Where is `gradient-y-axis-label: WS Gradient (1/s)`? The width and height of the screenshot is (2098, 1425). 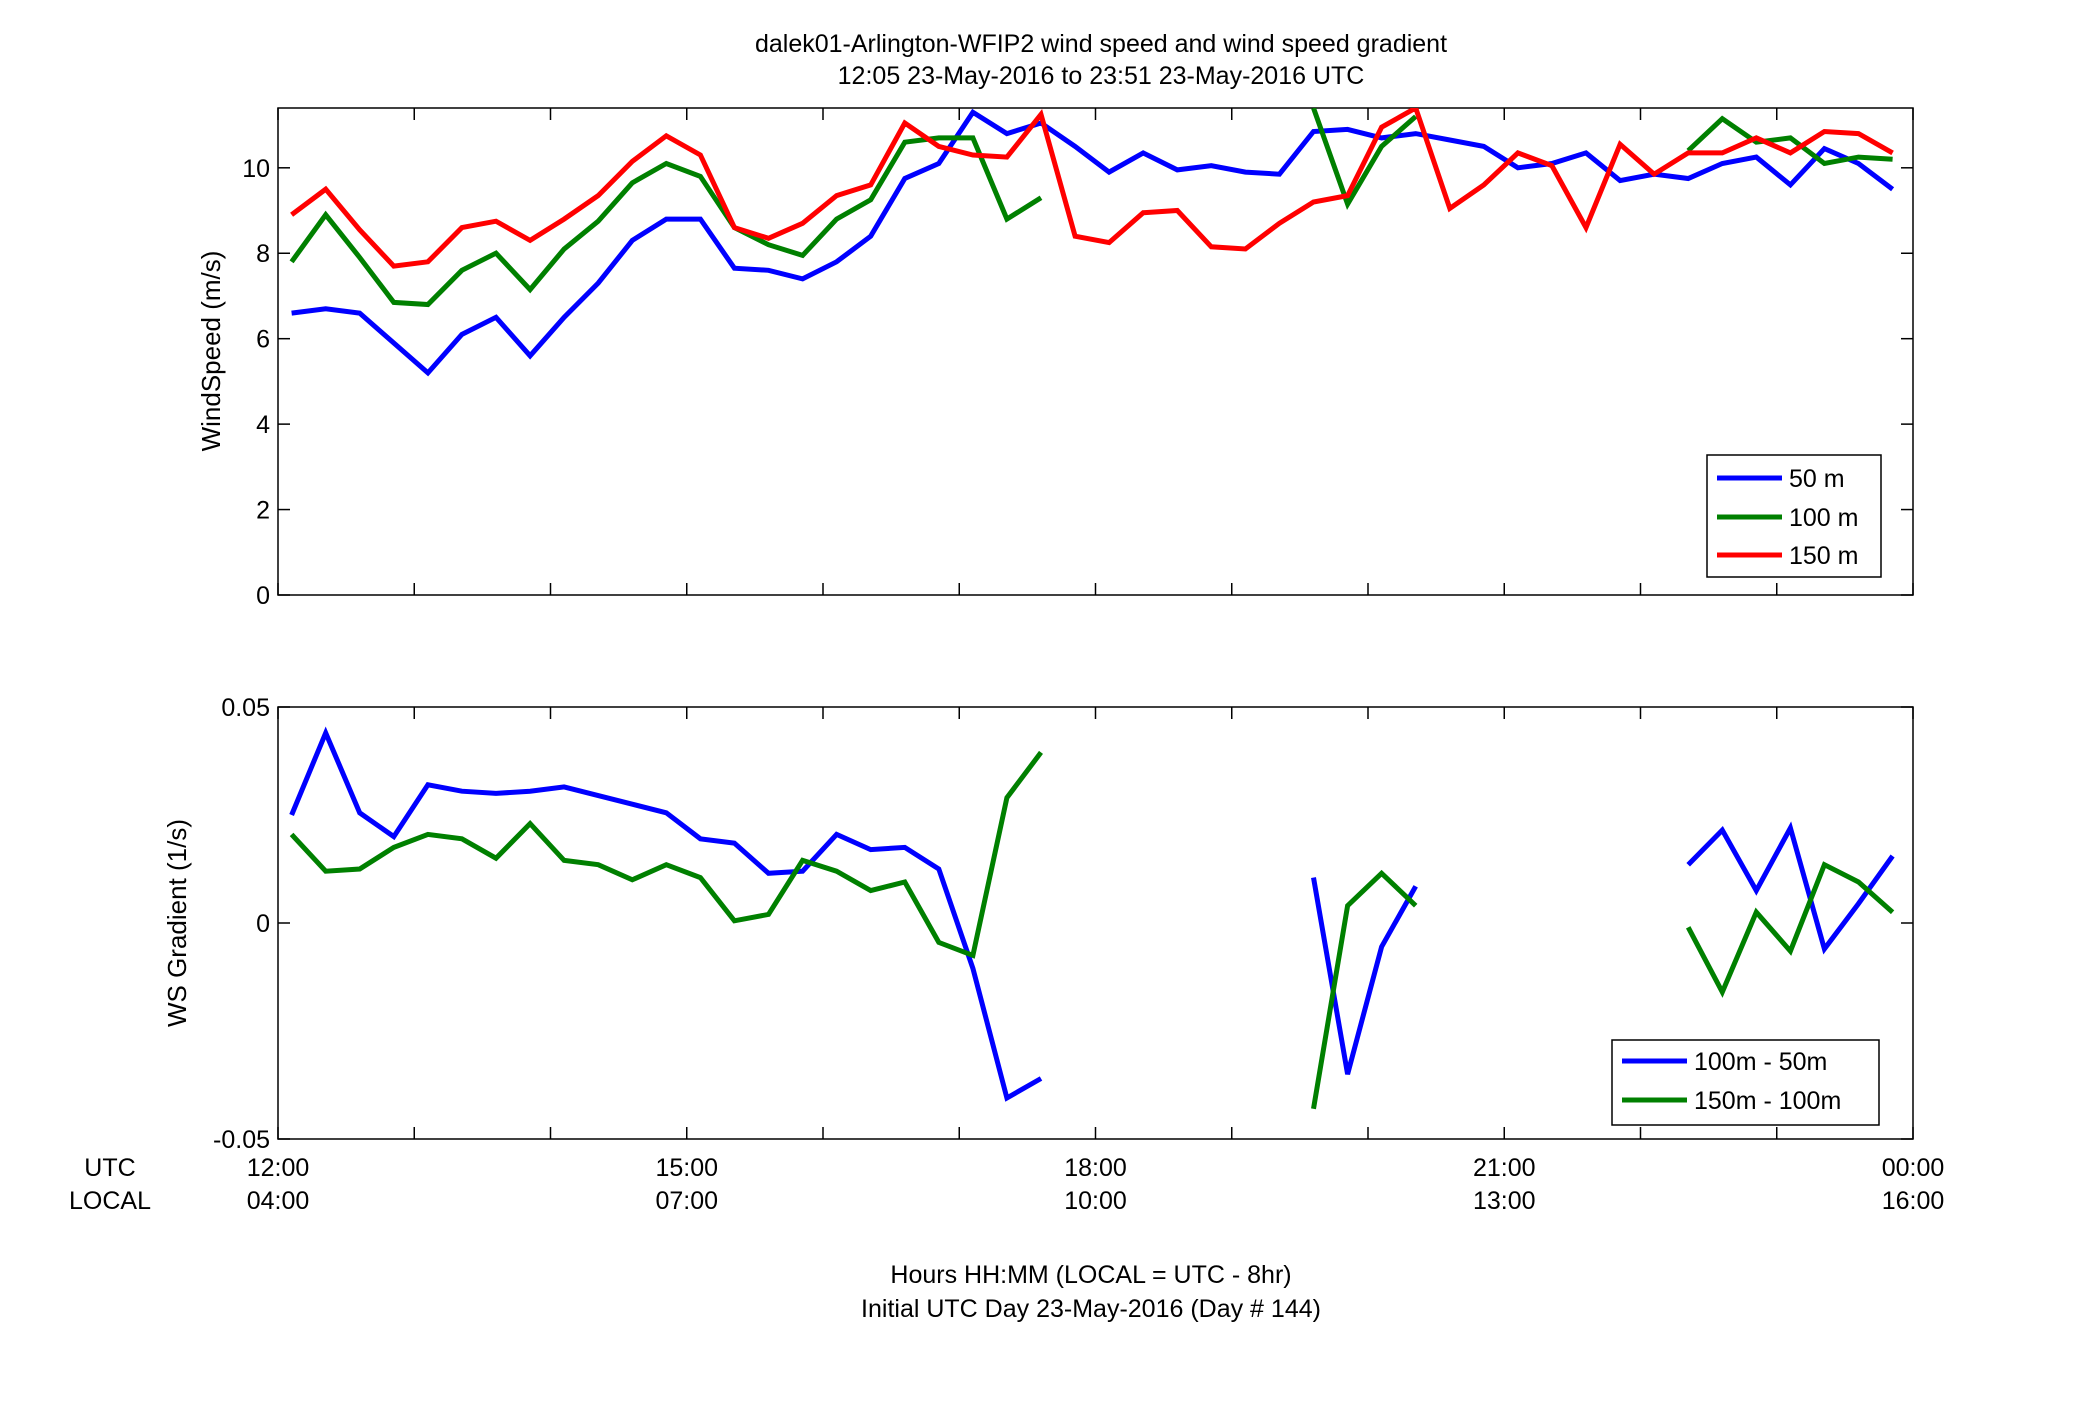 gradient-y-axis-label: WS Gradient (1/s) is located at coordinates (177, 923).